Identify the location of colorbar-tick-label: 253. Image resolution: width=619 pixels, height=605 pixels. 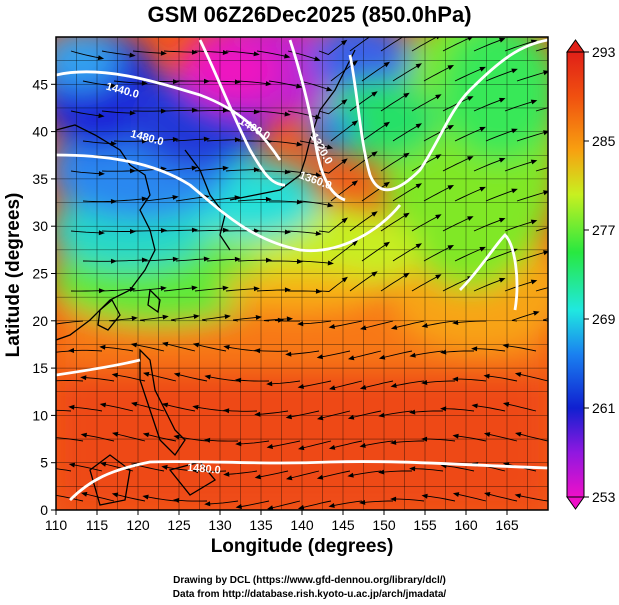
(604, 497).